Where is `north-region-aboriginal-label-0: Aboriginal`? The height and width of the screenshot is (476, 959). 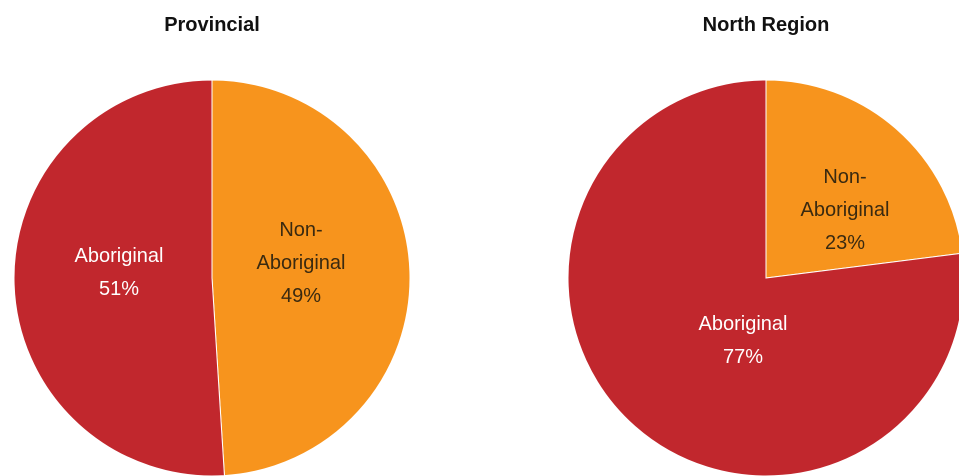 north-region-aboriginal-label-0: Aboriginal is located at coordinates (743, 324).